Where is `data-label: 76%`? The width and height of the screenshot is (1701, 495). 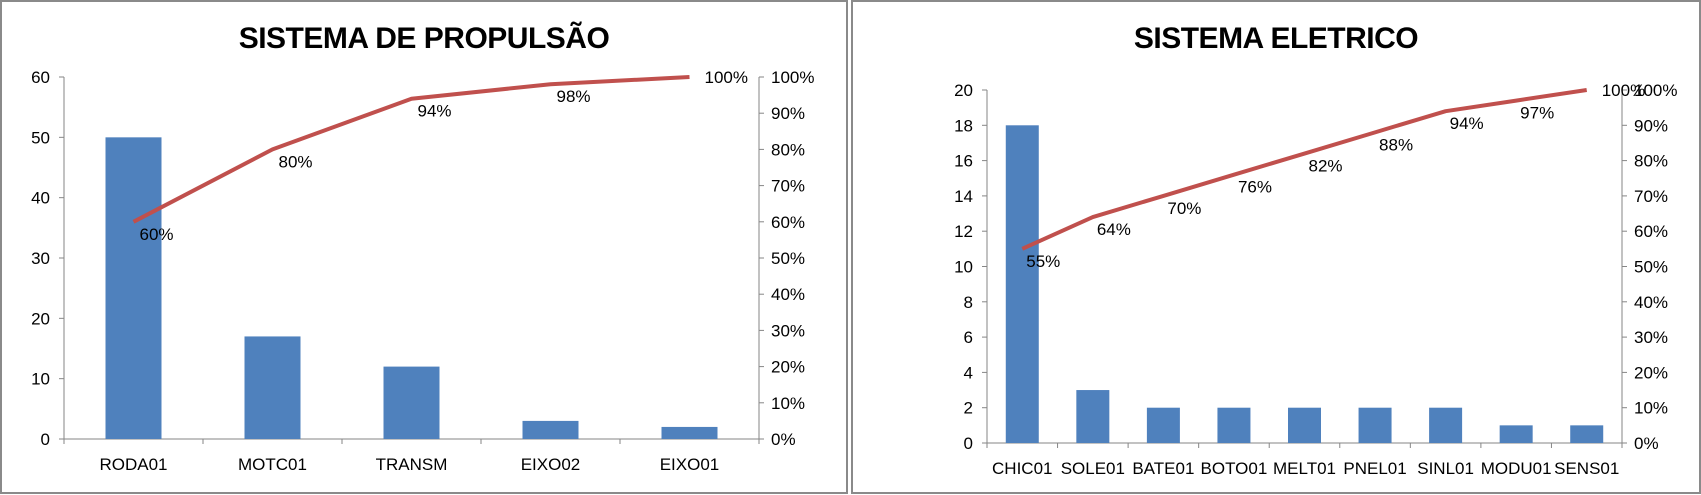
data-label: 76% is located at coordinates (1255, 187).